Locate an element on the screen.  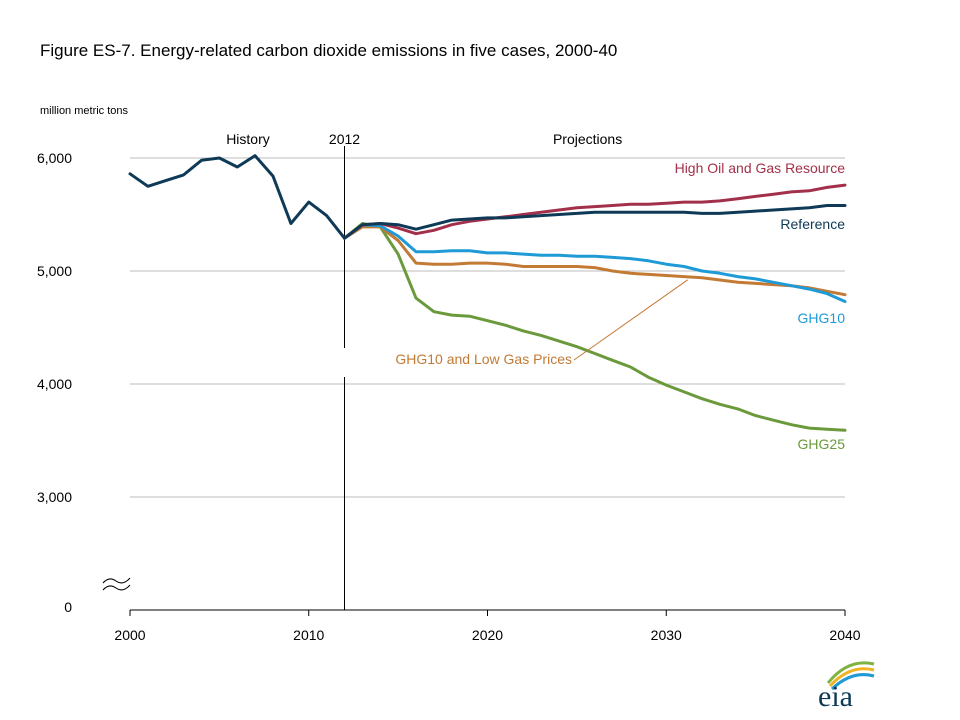
history-label: History is located at coordinates (248, 139).